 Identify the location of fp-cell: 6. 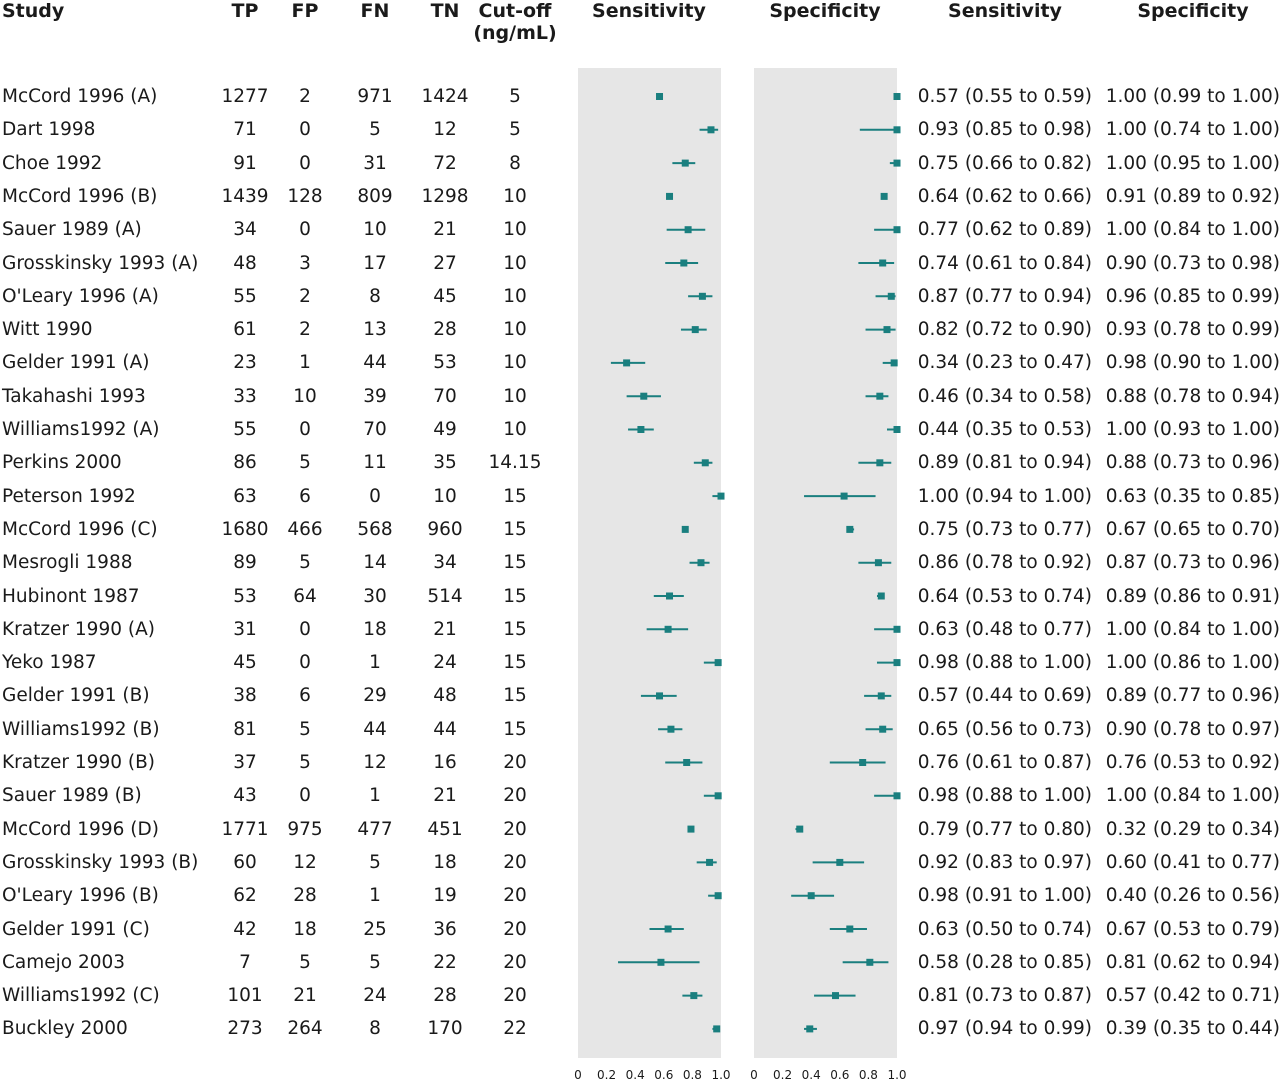
(305, 696).